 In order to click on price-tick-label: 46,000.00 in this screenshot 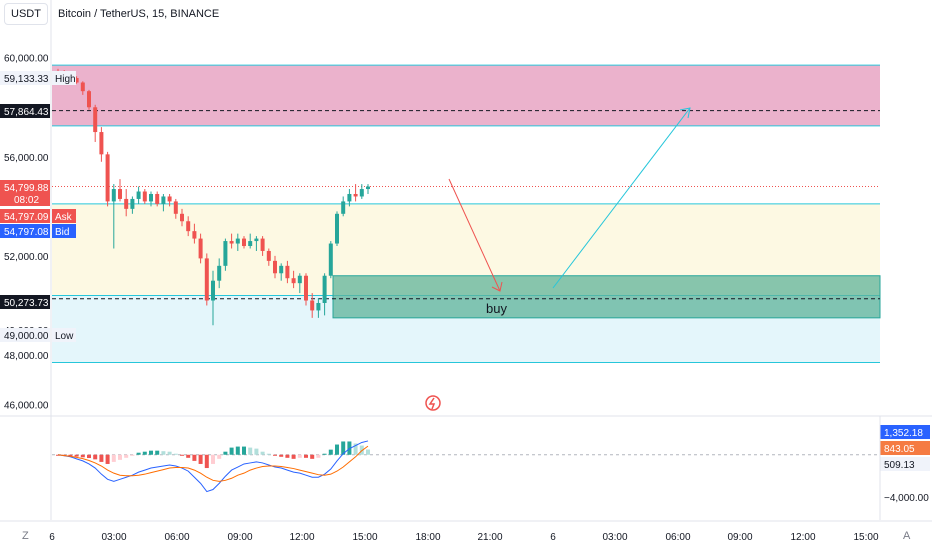, I will do `click(26, 406)`.